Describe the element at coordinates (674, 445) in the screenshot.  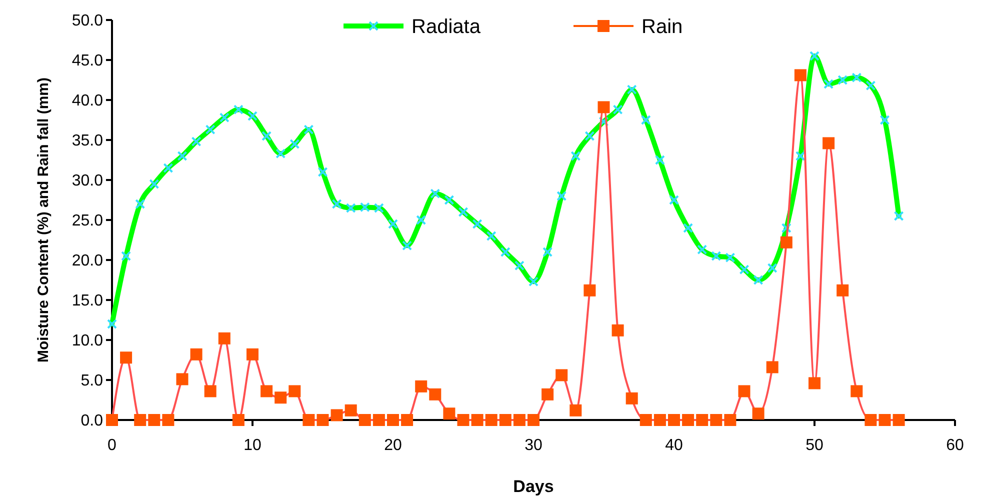
I see `x-tick-label: 40` at that location.